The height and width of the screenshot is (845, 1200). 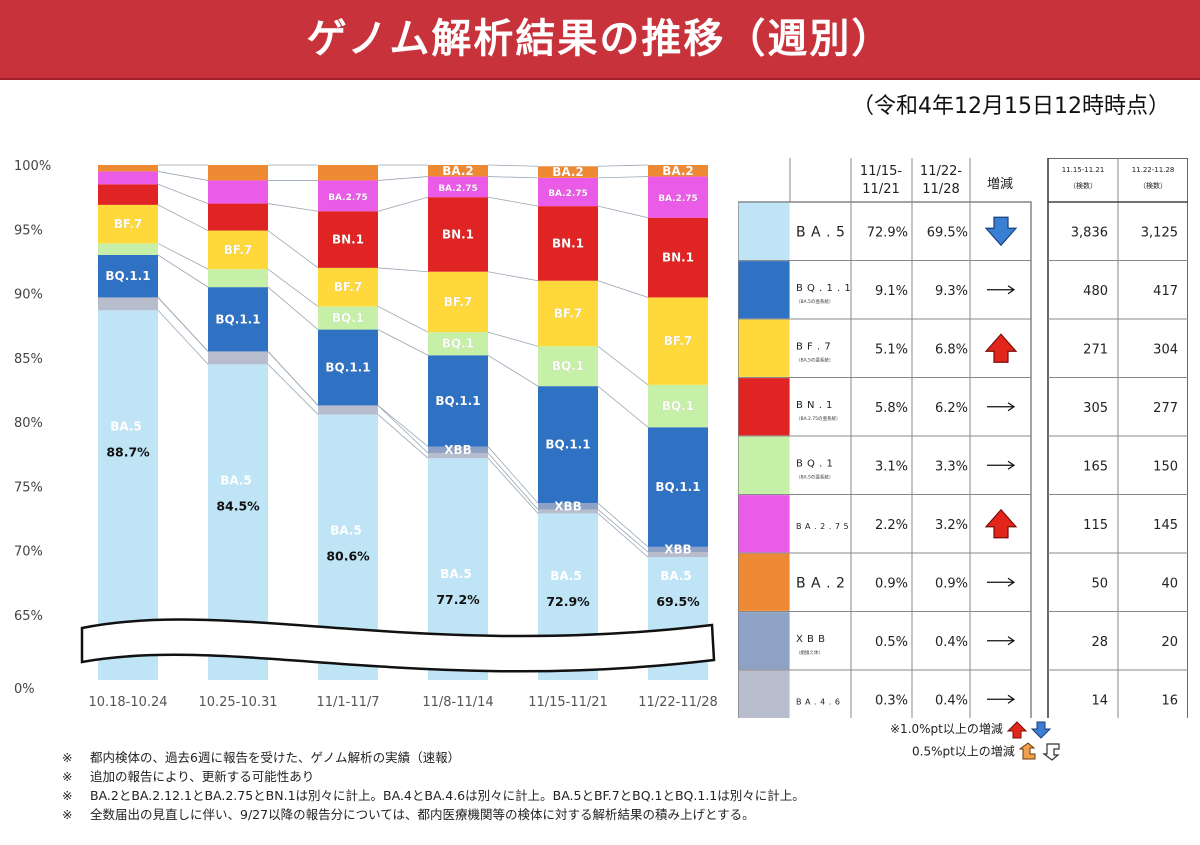 What do you see at coordinates (1028, 729) in the screenshot?
I see `legend-big-arrows` at bounding box center [1028, 729].